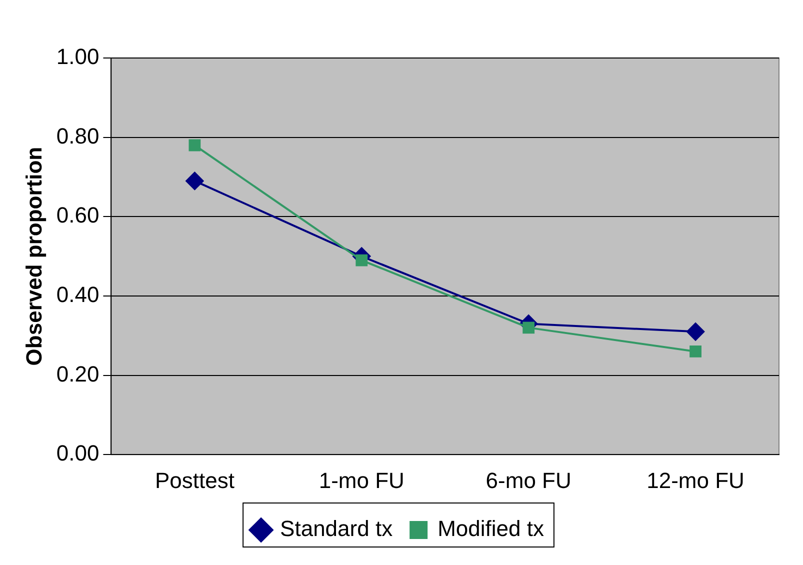 The image size is (803, 565). What do you see at coordinates (78, 453) in the screenshot?
I see `y-tick-label: 0.00` at bounding box center [78, 453].